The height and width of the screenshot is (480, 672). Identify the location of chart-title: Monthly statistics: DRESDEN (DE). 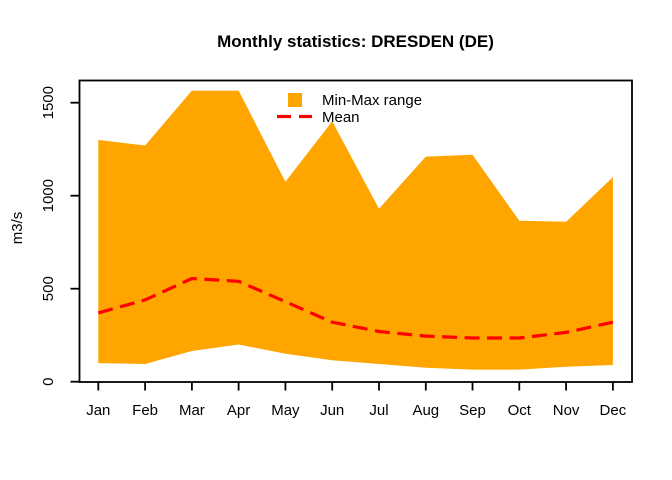
(355, 41).